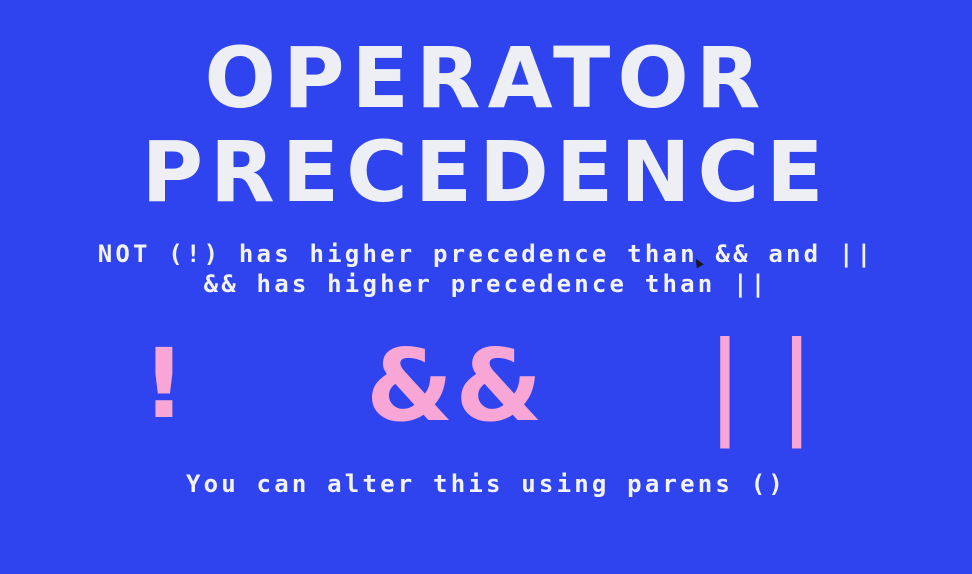  I want to click on rule-and-precedence: && has higher precedence than ||, so click(486, 284).